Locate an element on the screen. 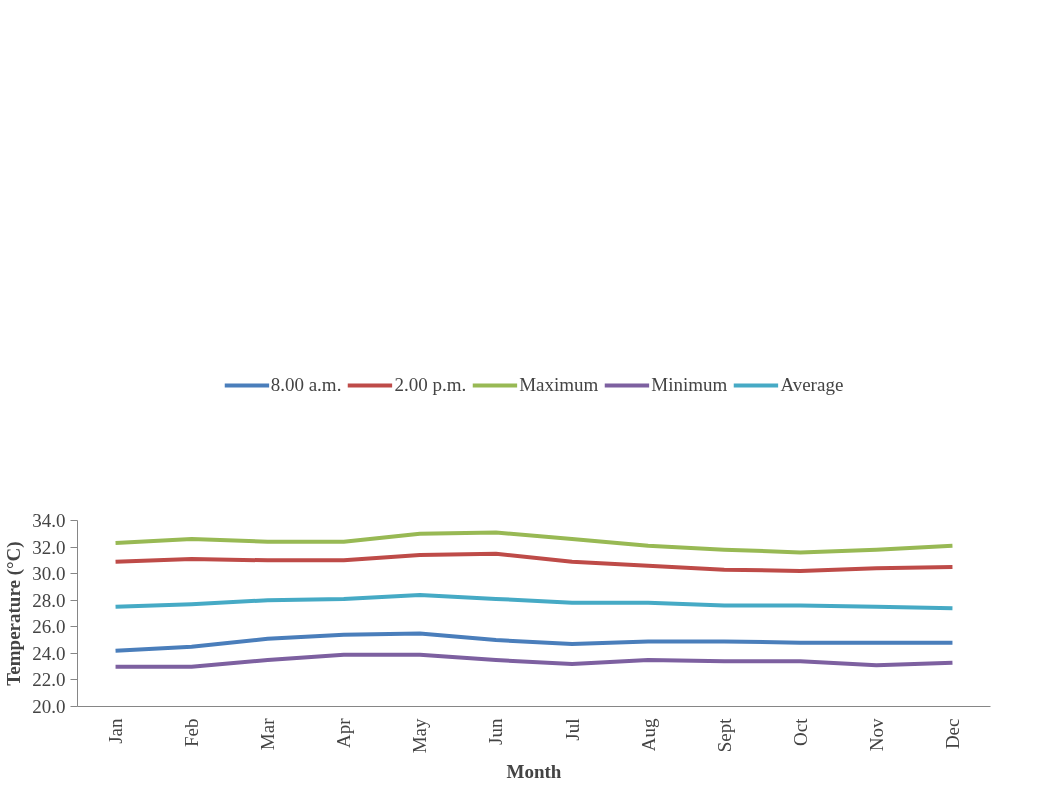 The height and width of the screenshot is (792, 1038). y-tick-label: 20.0 is located at coordinates (49, 706).